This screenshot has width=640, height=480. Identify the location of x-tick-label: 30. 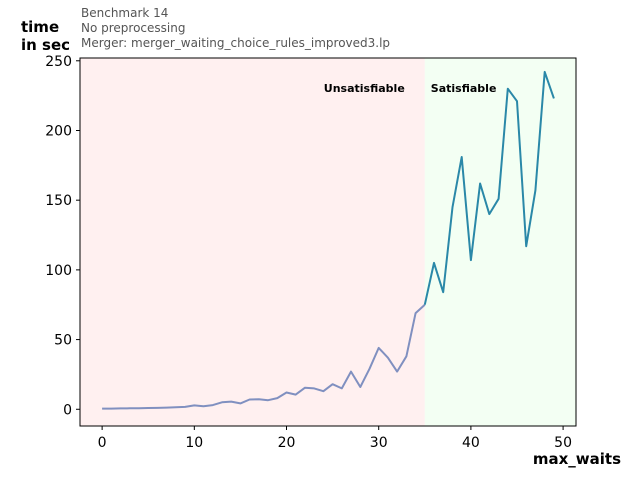
(379, 443).